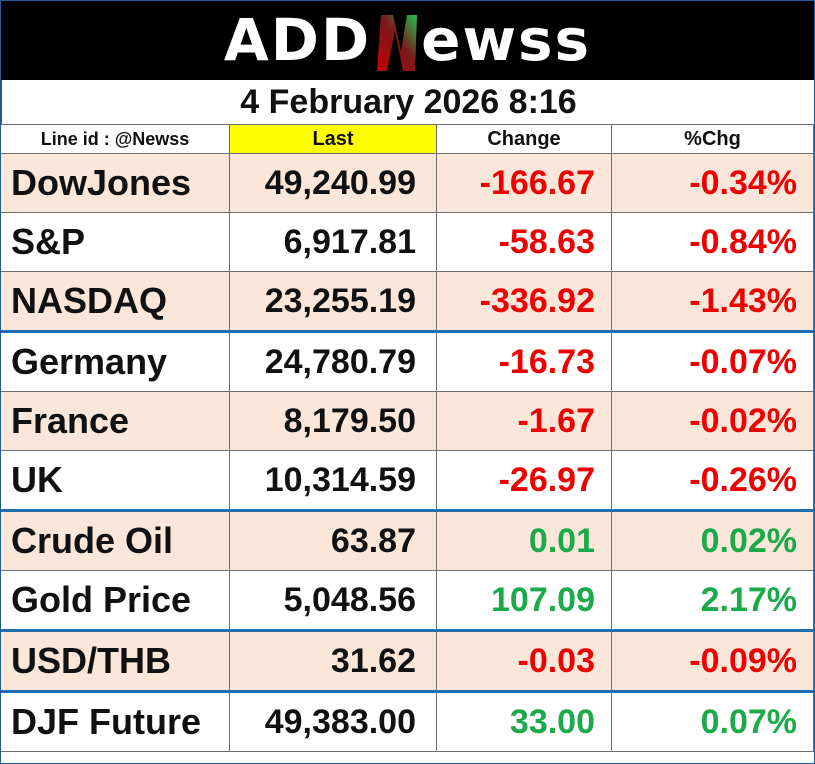 The width and height of the screenshot is (815, 764). I want to click on row-last: 31.62, so click(333, 660).